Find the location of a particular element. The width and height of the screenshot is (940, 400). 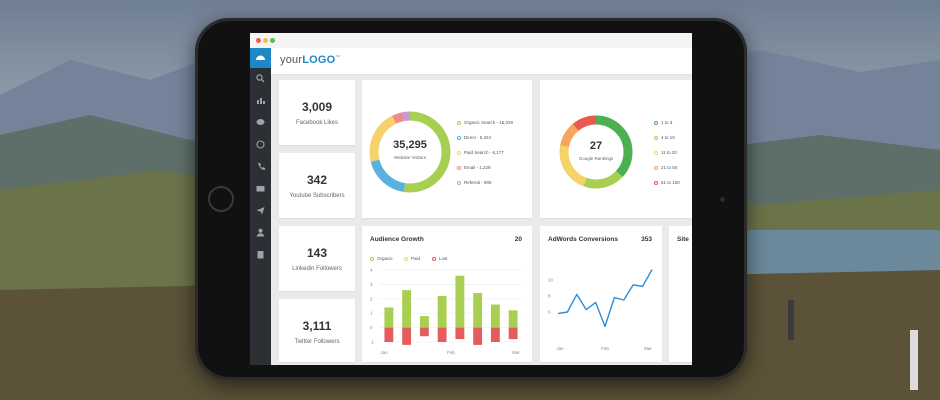

logo: yourLOGO™ is located at coordinates (310, 60).